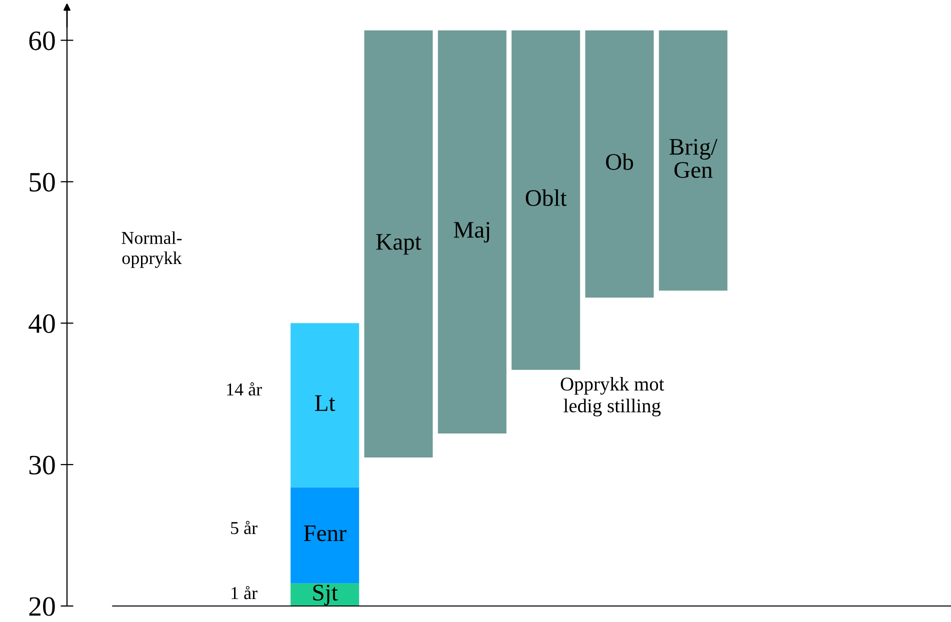 This screenshot has width=951, height=622. Describe the element at coordinates (245, 593) in the screenshot. I see `annotation: 1 år` at that location.